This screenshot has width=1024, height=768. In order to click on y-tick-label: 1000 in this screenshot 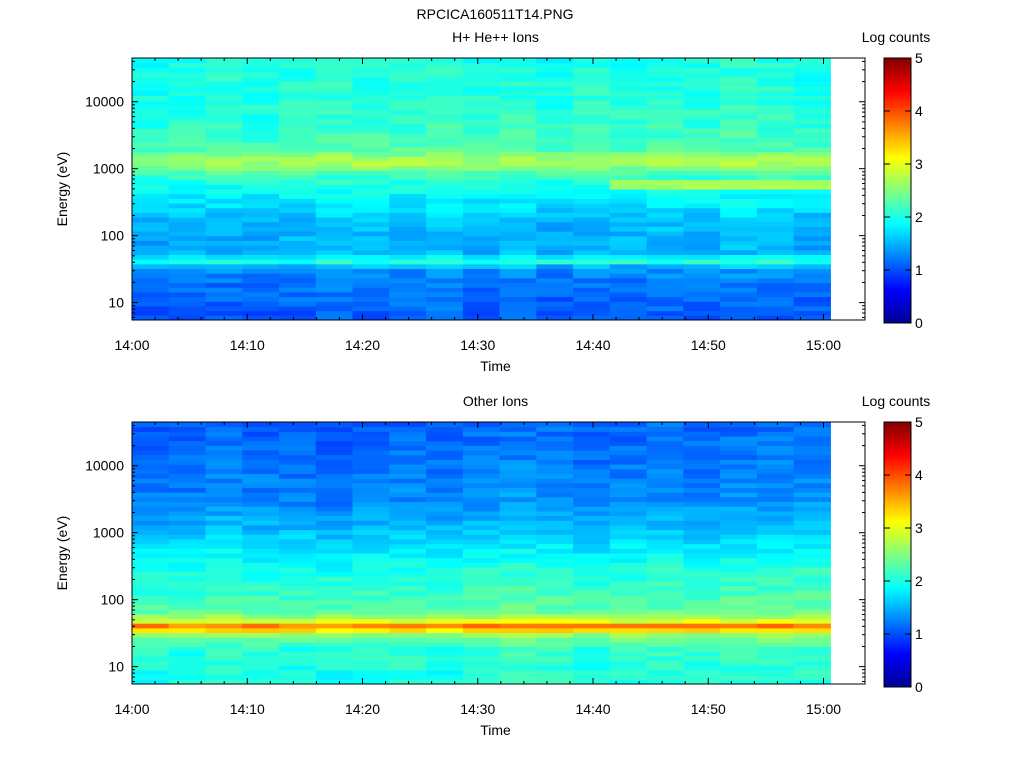, I will do `click(108, 169)`.